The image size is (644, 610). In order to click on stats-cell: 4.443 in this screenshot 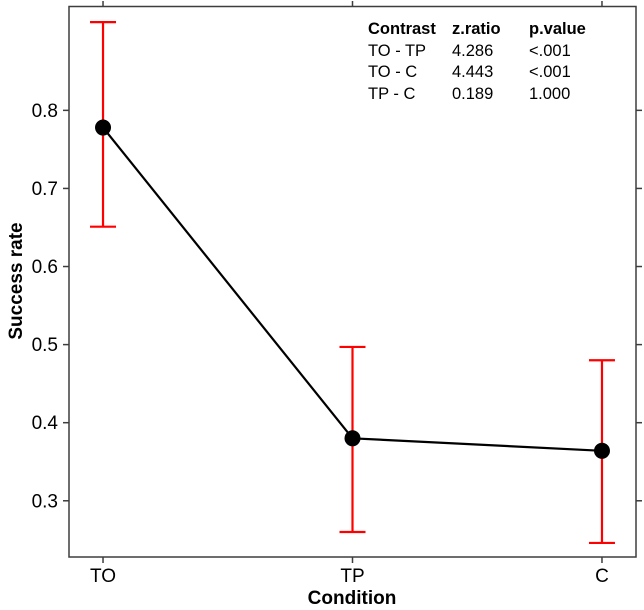, I will do `click(473, 72)`.